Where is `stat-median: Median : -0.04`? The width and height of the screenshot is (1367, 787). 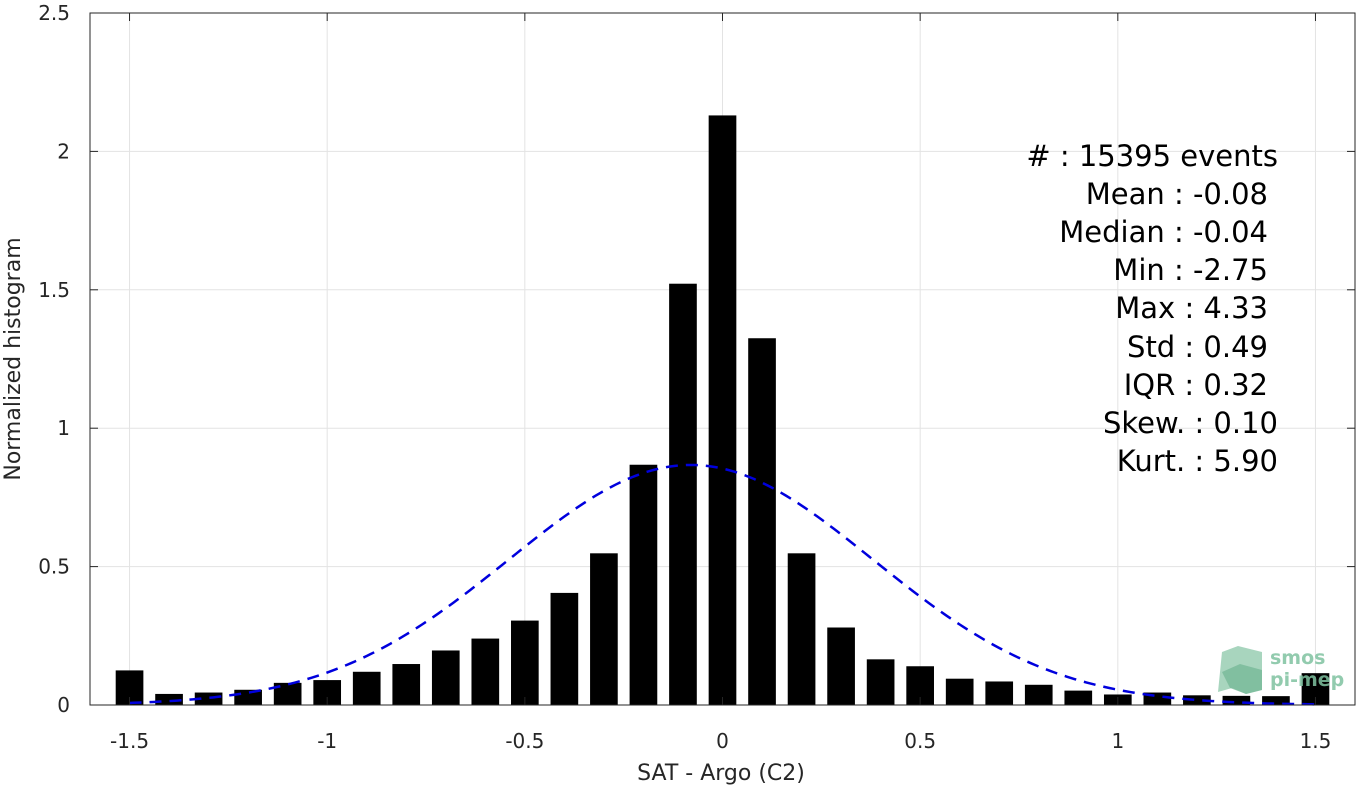 stat-median: Median : -0.04 is located at coordinates (1163, 232).